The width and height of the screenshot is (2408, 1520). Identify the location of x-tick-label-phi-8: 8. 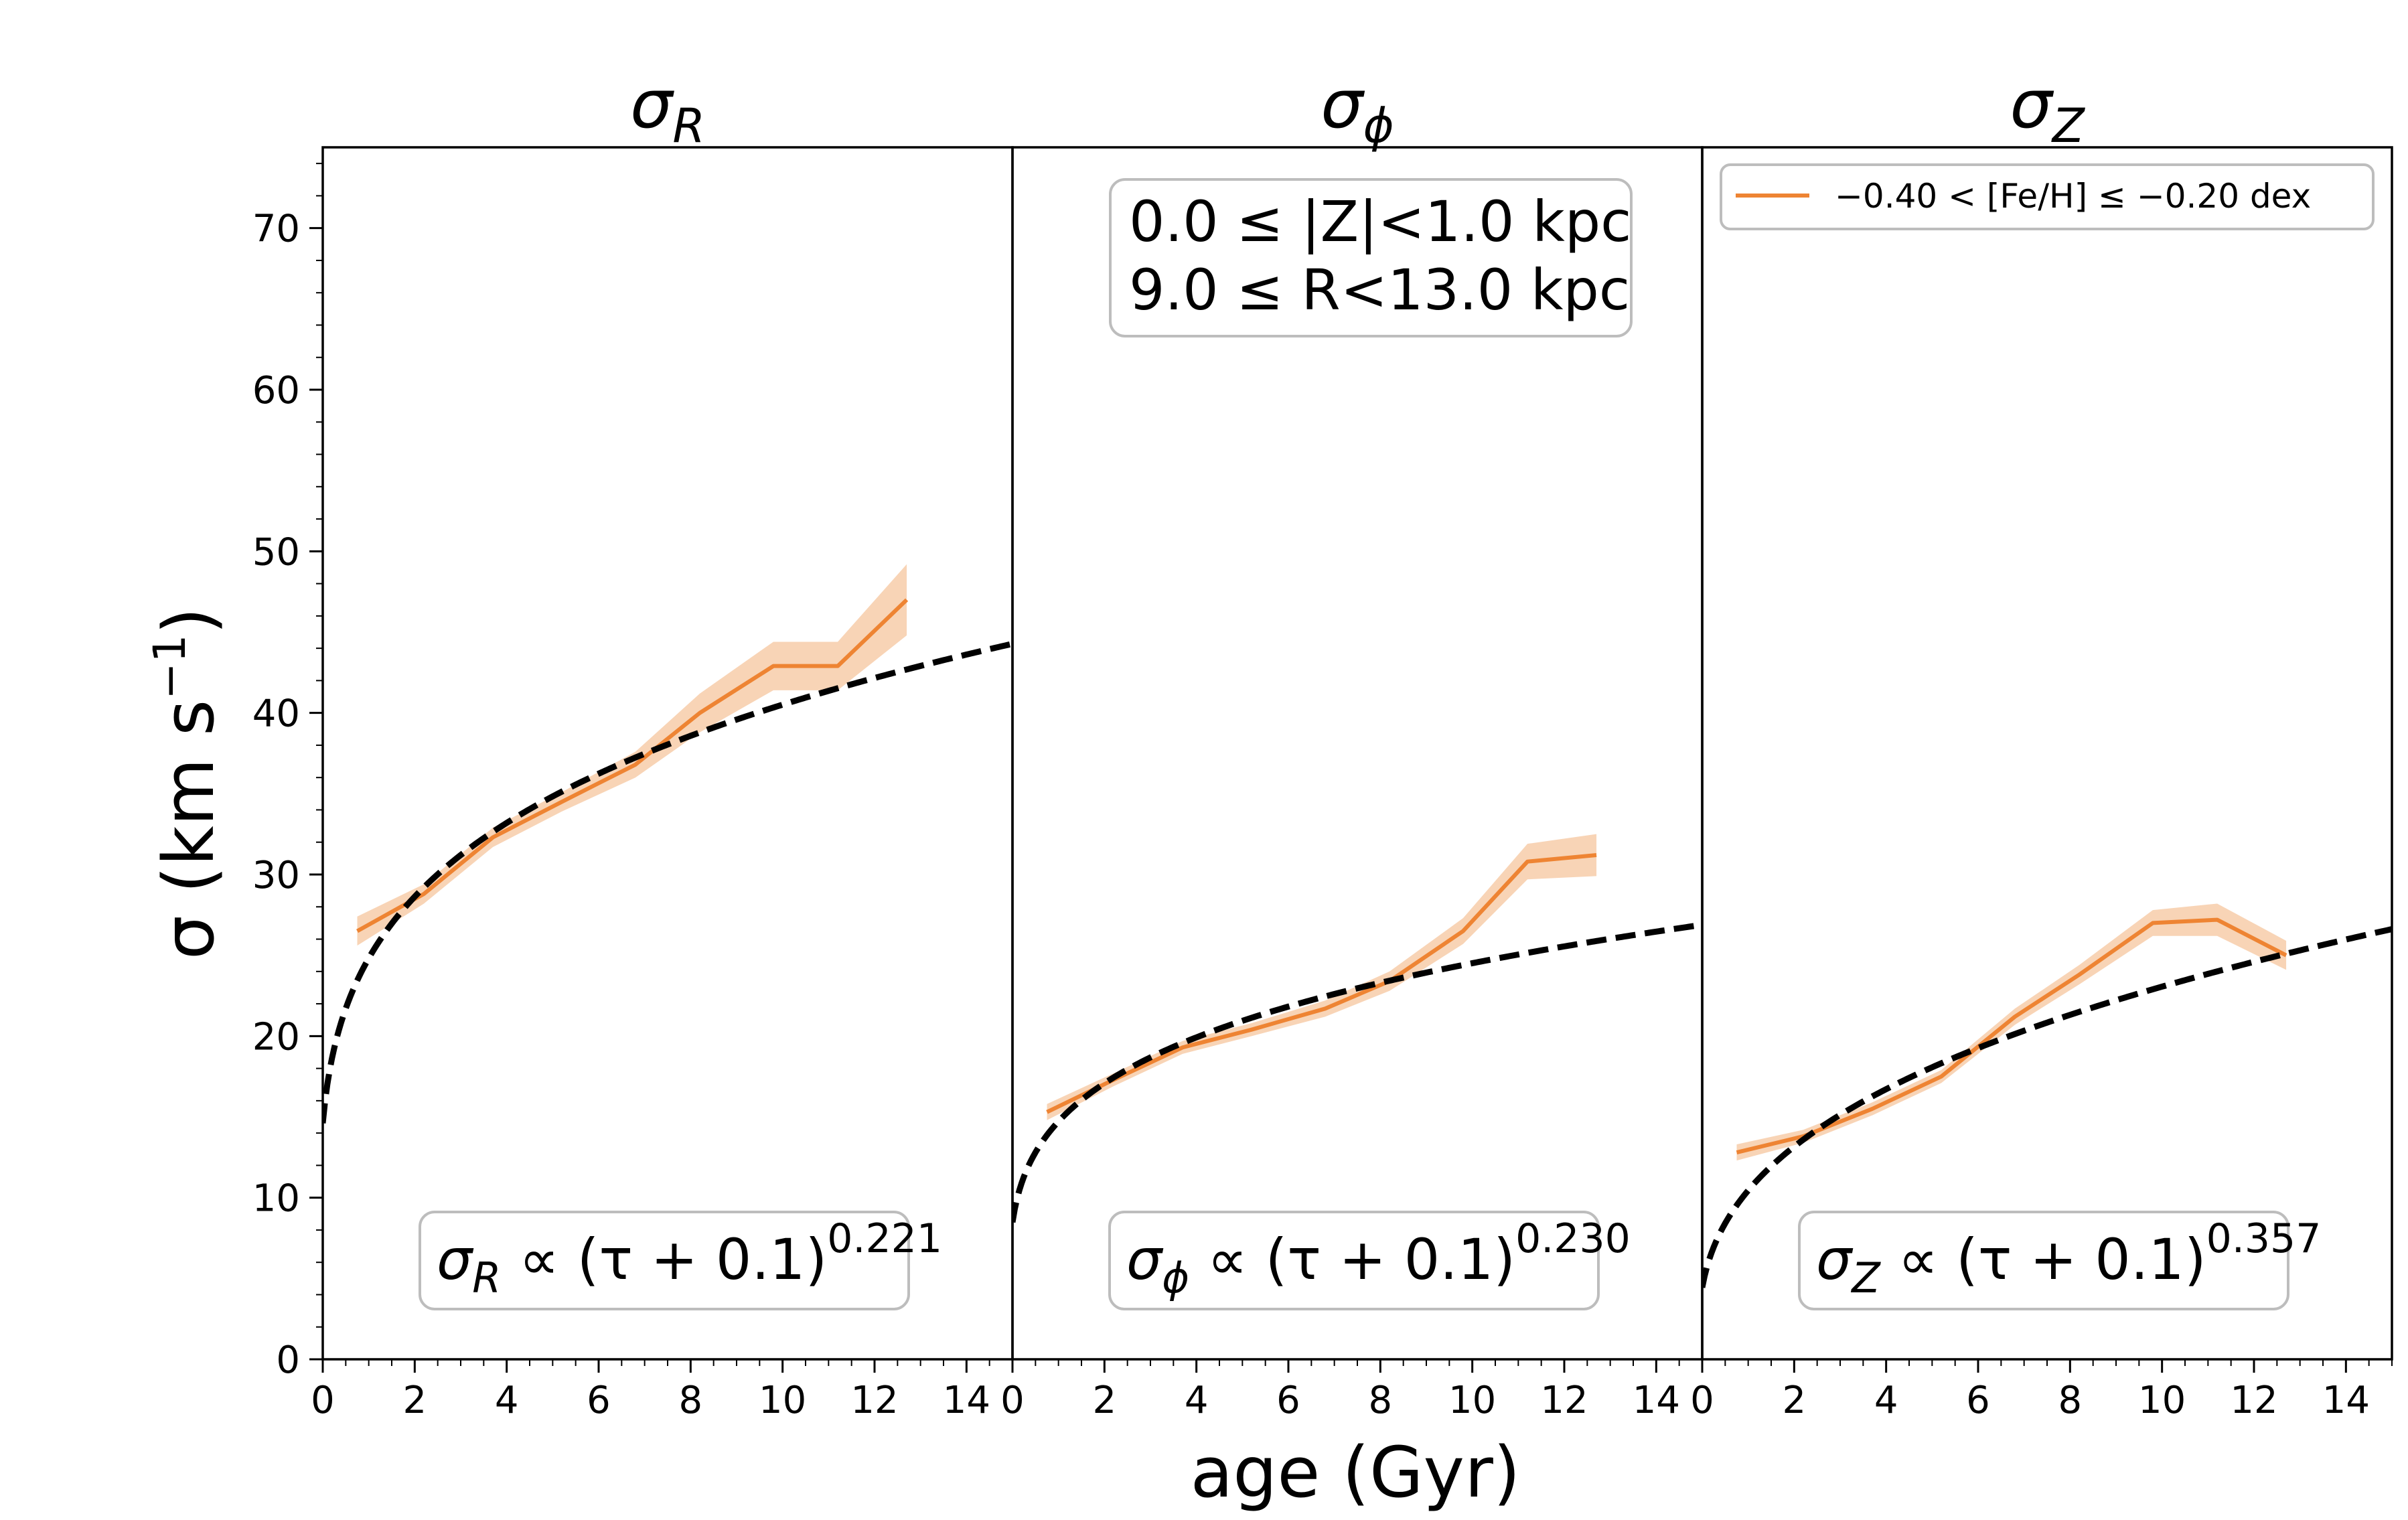
(1381, 1400).